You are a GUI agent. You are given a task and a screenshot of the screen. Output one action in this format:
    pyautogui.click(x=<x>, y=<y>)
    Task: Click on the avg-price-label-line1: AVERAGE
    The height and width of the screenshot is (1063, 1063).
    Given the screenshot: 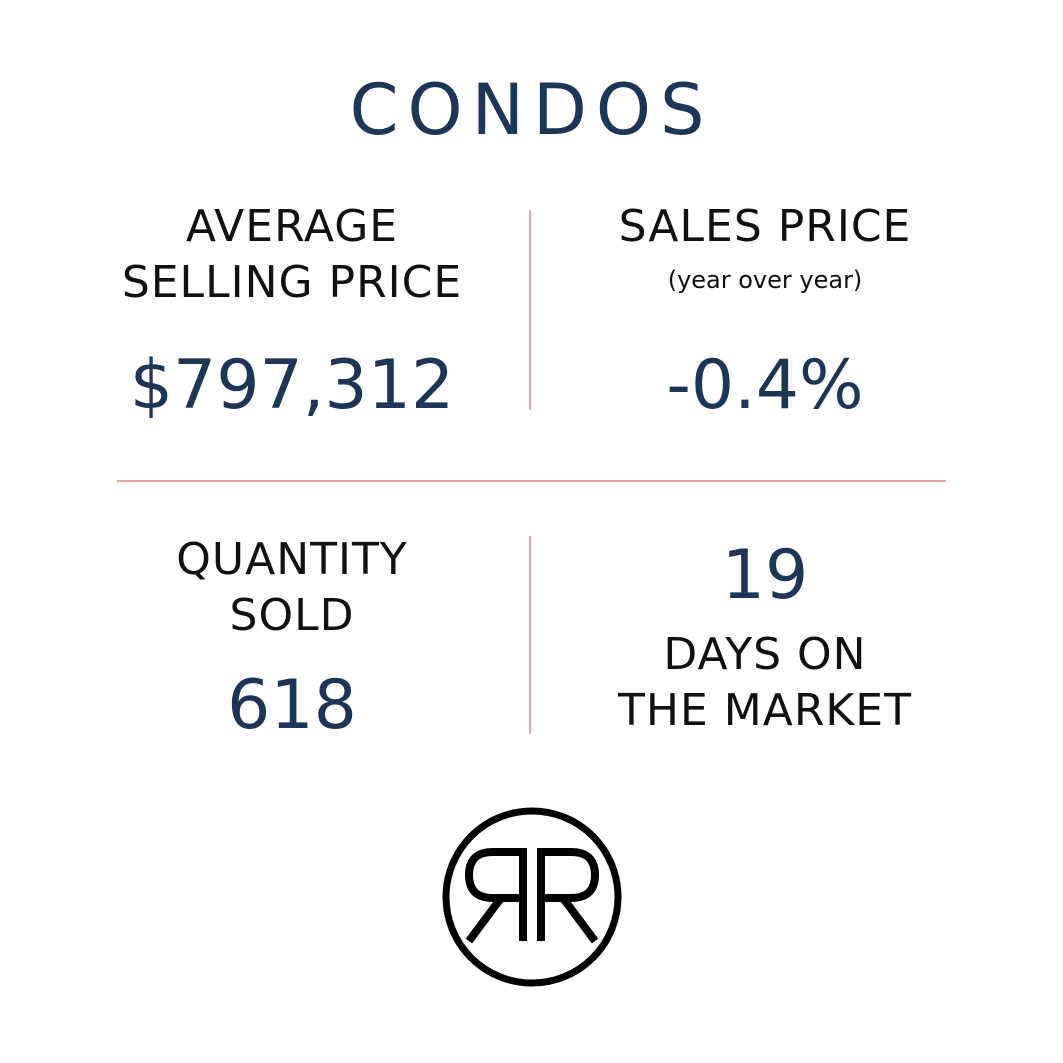 What is the action you would take?
    pyautogui.click(x=292, y=226)
    